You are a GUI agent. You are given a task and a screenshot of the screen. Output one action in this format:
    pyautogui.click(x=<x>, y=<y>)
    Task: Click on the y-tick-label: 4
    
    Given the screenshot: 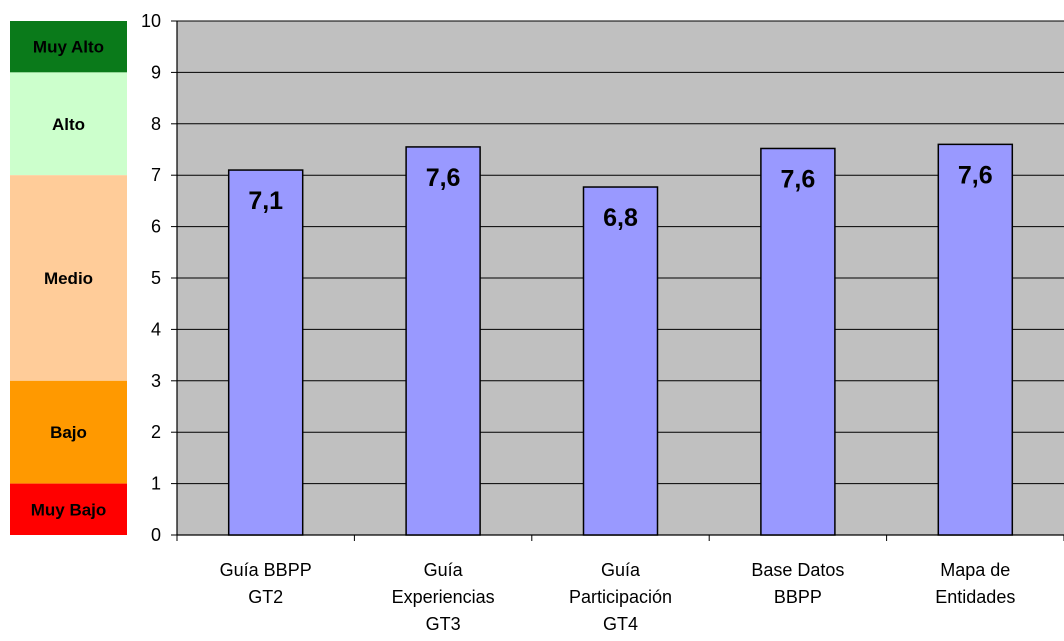 What is the action you would take?
    pyautogui.click(x=156, y=329)
    